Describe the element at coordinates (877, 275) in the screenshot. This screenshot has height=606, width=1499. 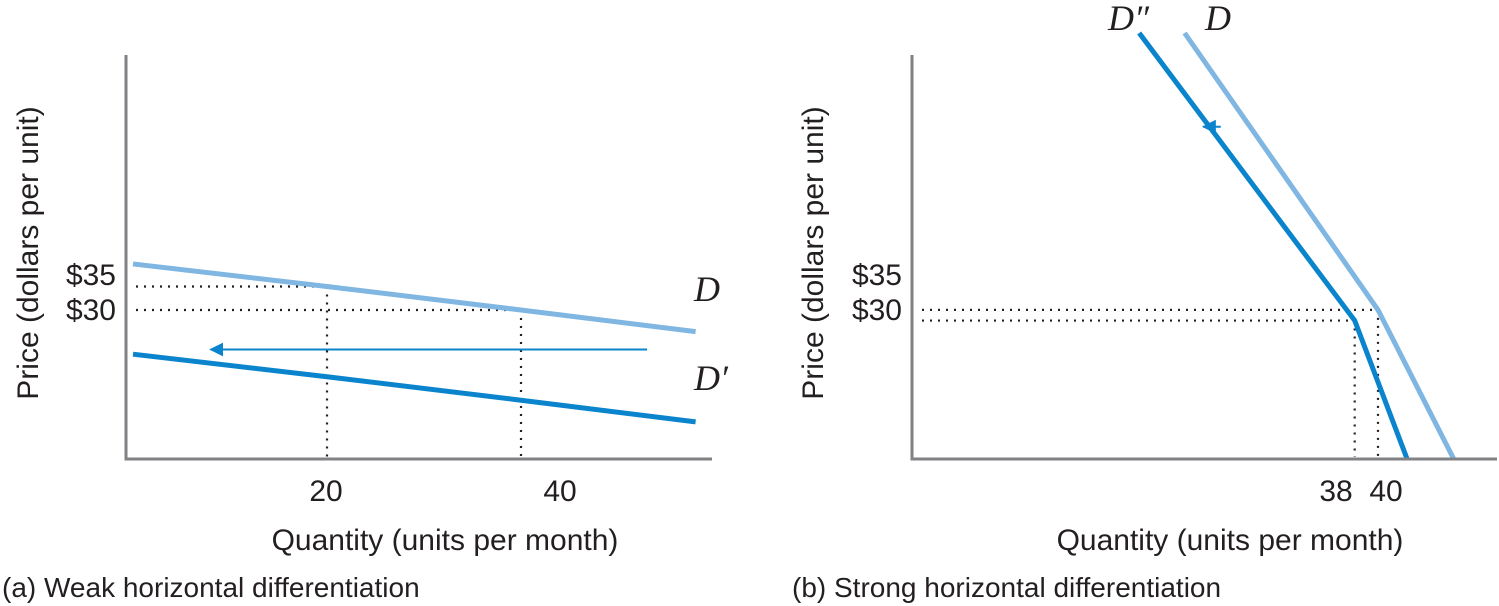
I see `panel-b-y-tick-35: $35` at that location.